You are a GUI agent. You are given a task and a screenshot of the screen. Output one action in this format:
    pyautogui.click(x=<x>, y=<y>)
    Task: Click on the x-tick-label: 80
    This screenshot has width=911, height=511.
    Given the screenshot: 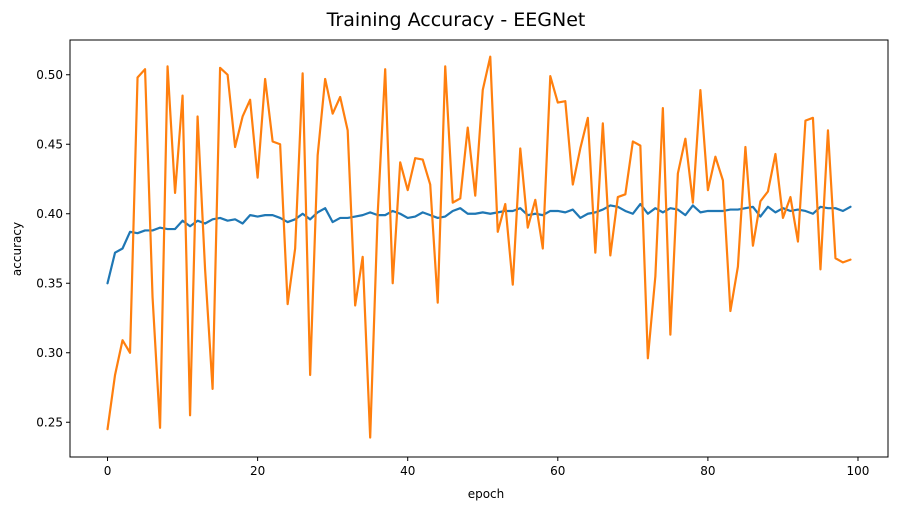 What is the action you would take?
    pyautogui.click(x=707, y=471)
    